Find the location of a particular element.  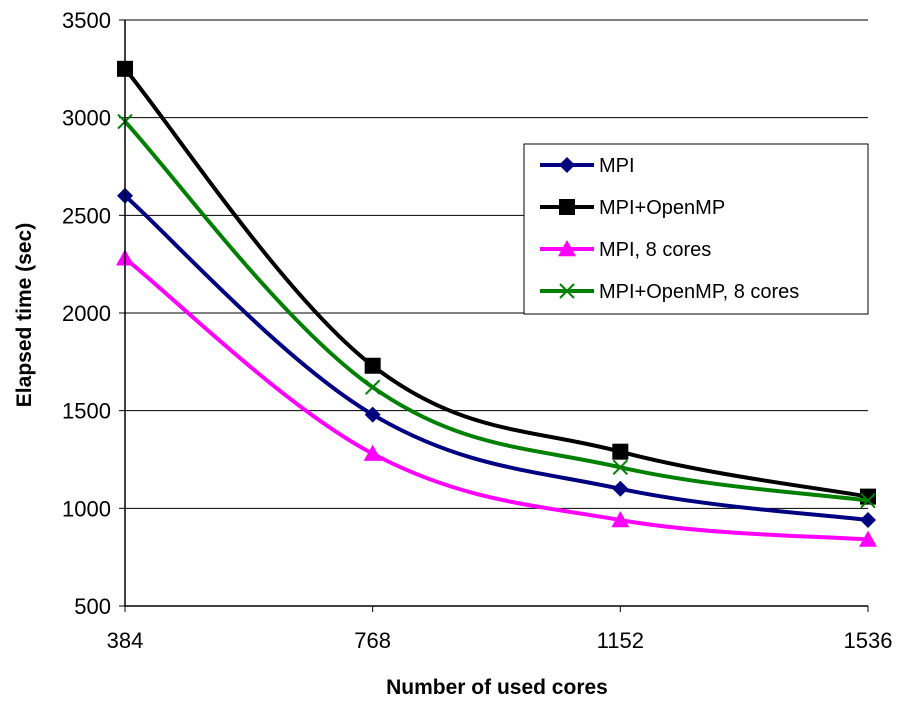

y-tick-label: 1000 is located at coordinates (86, 508).